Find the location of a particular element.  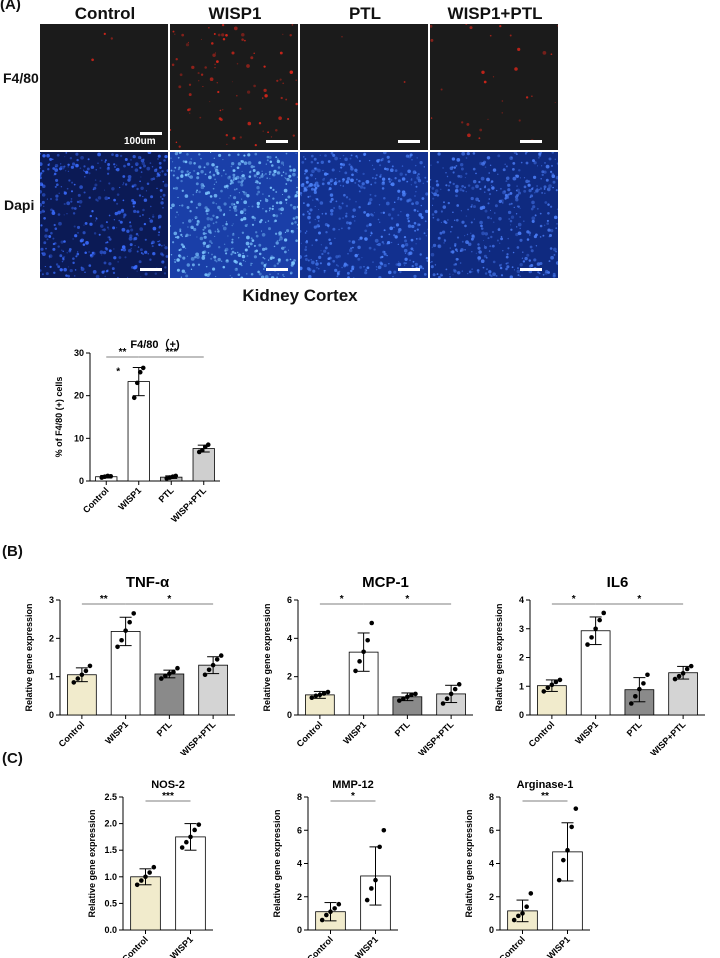

significance-label: *** is located at coordinates (168, 796).